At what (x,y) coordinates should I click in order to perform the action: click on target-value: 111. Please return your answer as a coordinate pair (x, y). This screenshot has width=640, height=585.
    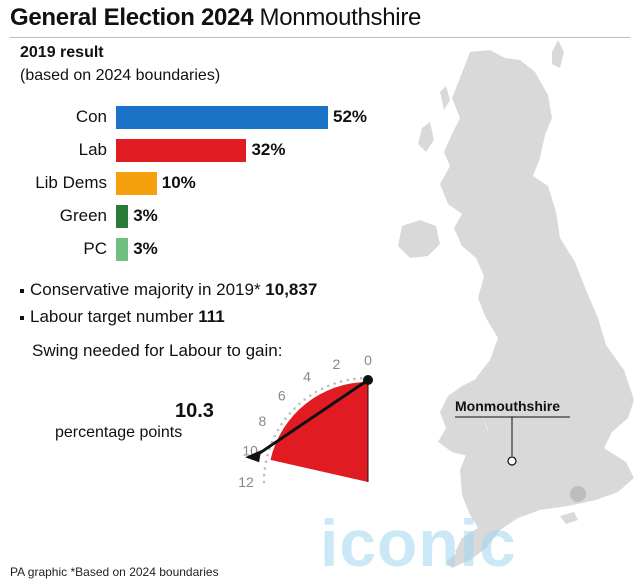
    Looking at the image, I should click on (211, 316).